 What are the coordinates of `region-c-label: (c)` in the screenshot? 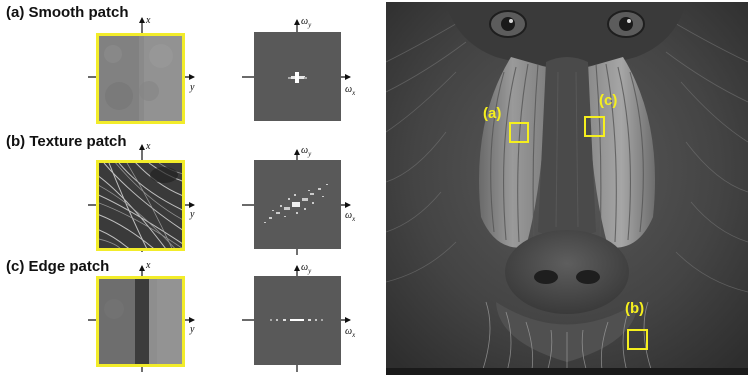 It's located at (608, 100).